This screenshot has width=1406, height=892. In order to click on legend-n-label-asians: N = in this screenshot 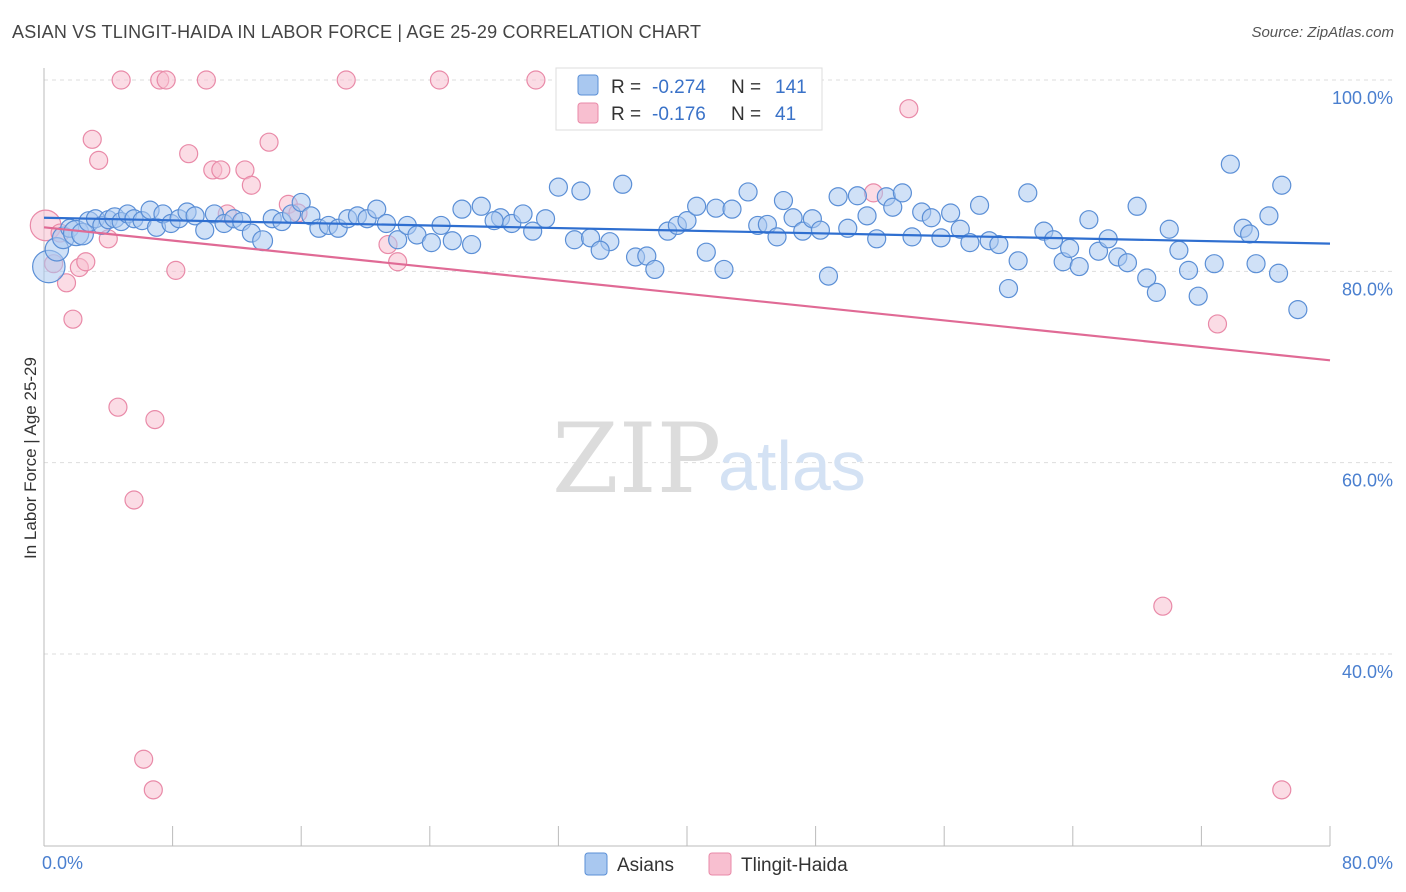, I will do `click(746, 87)`.